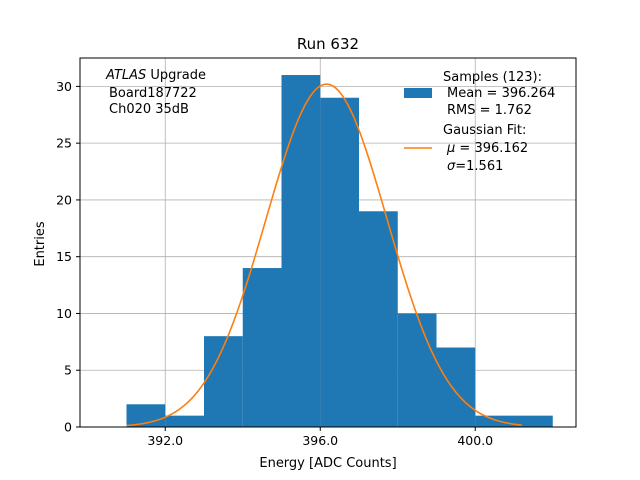  I want to click on legend-samples-rms: RMS = 1.762, so click(489, 110).